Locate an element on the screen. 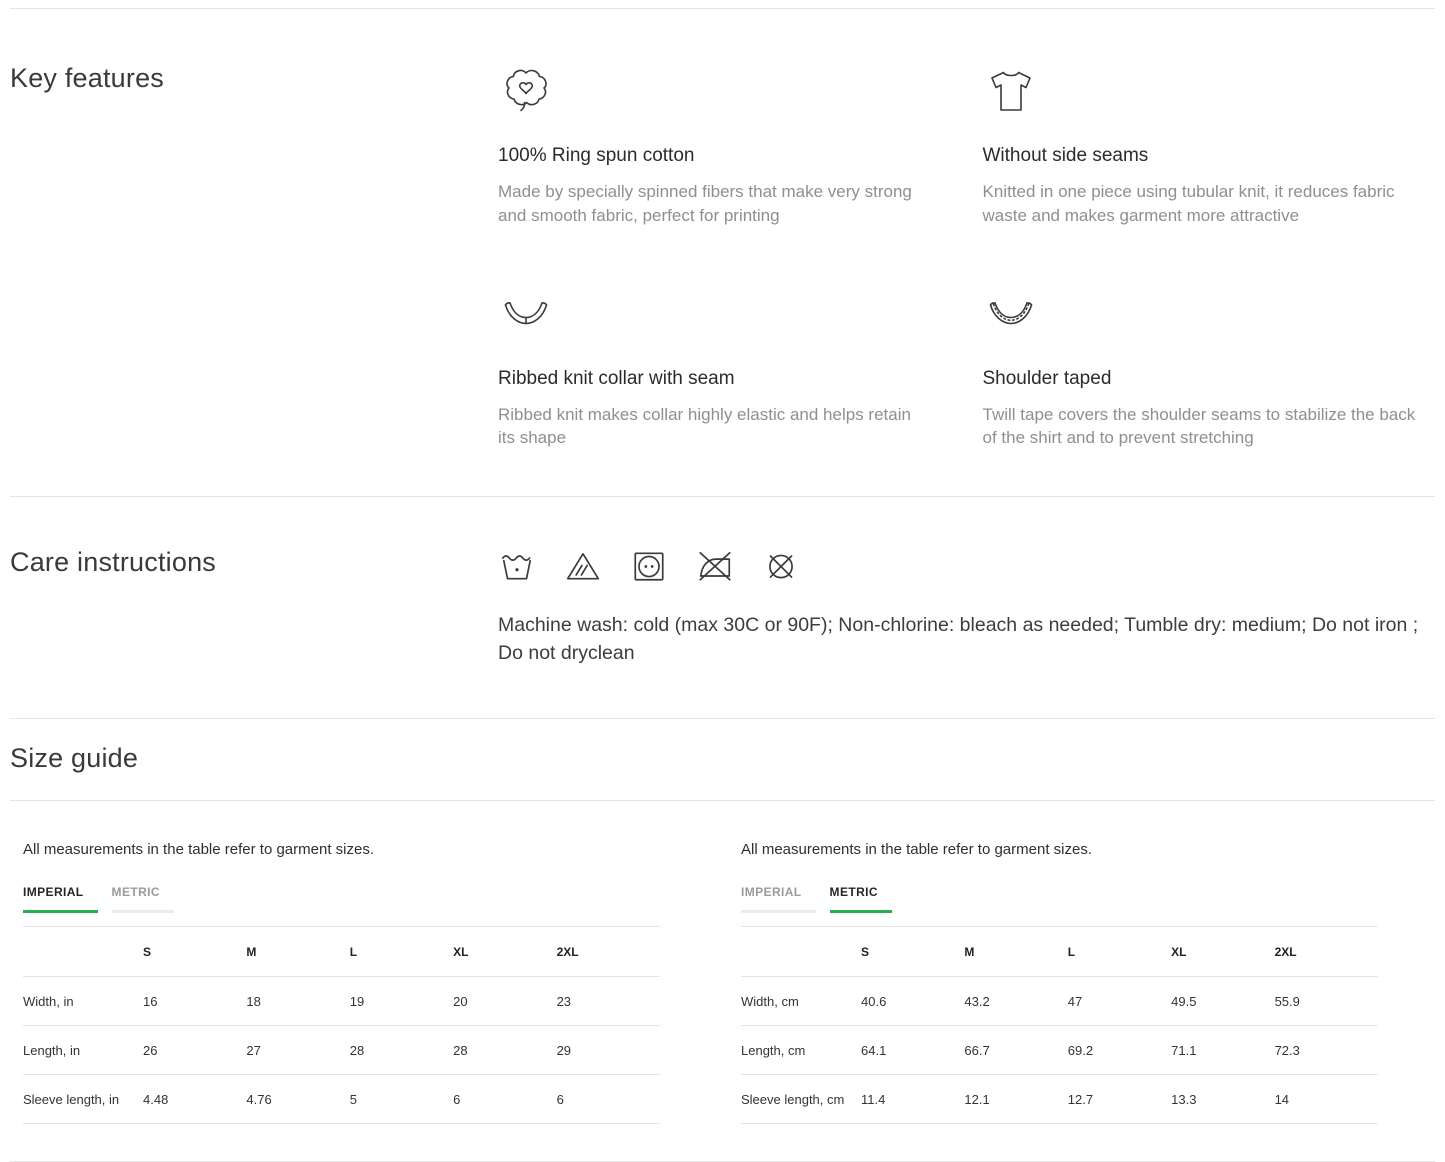 The height and width of the screenshot is (1162, 1445). size-guide-header: Size guide is located at coordinates (722, 759).